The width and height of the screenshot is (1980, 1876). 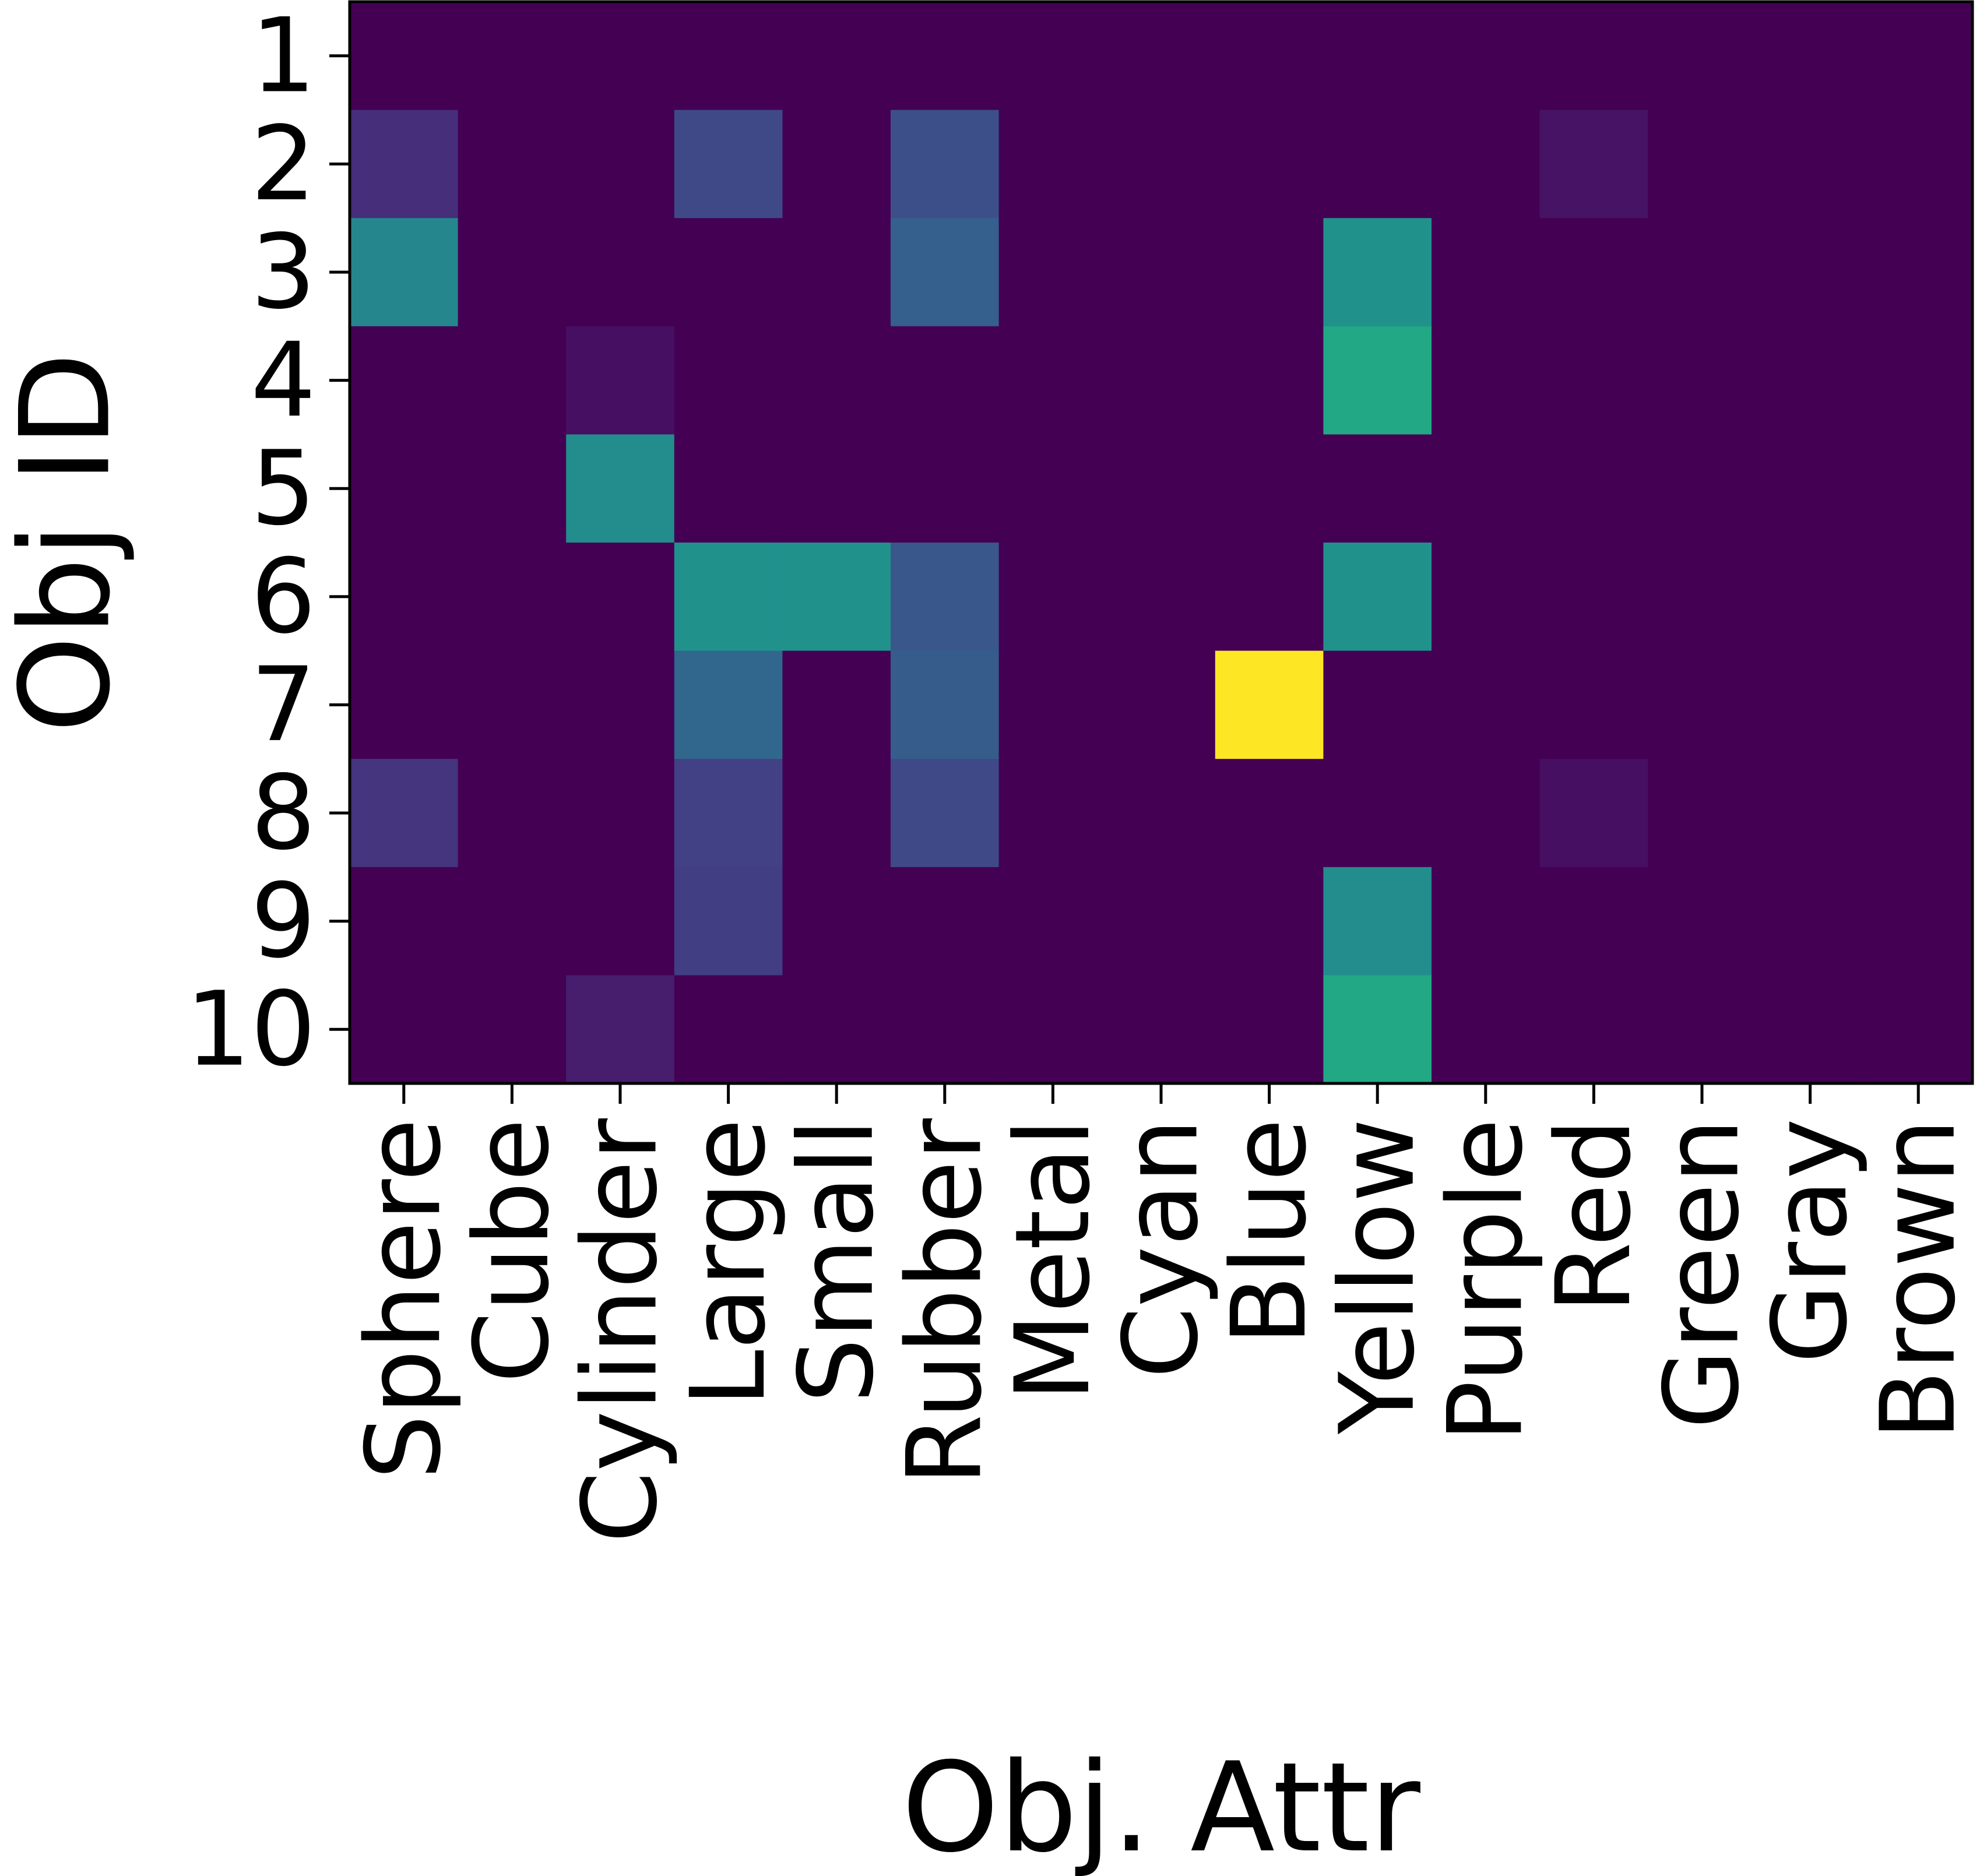 I want to click on y-tick-label: 8, so click(x=283, y=814).